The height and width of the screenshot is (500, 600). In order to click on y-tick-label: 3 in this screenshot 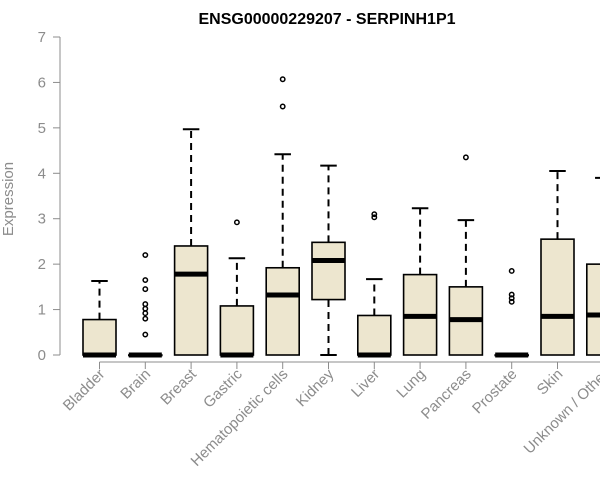, I will do `click(42, 219)`.